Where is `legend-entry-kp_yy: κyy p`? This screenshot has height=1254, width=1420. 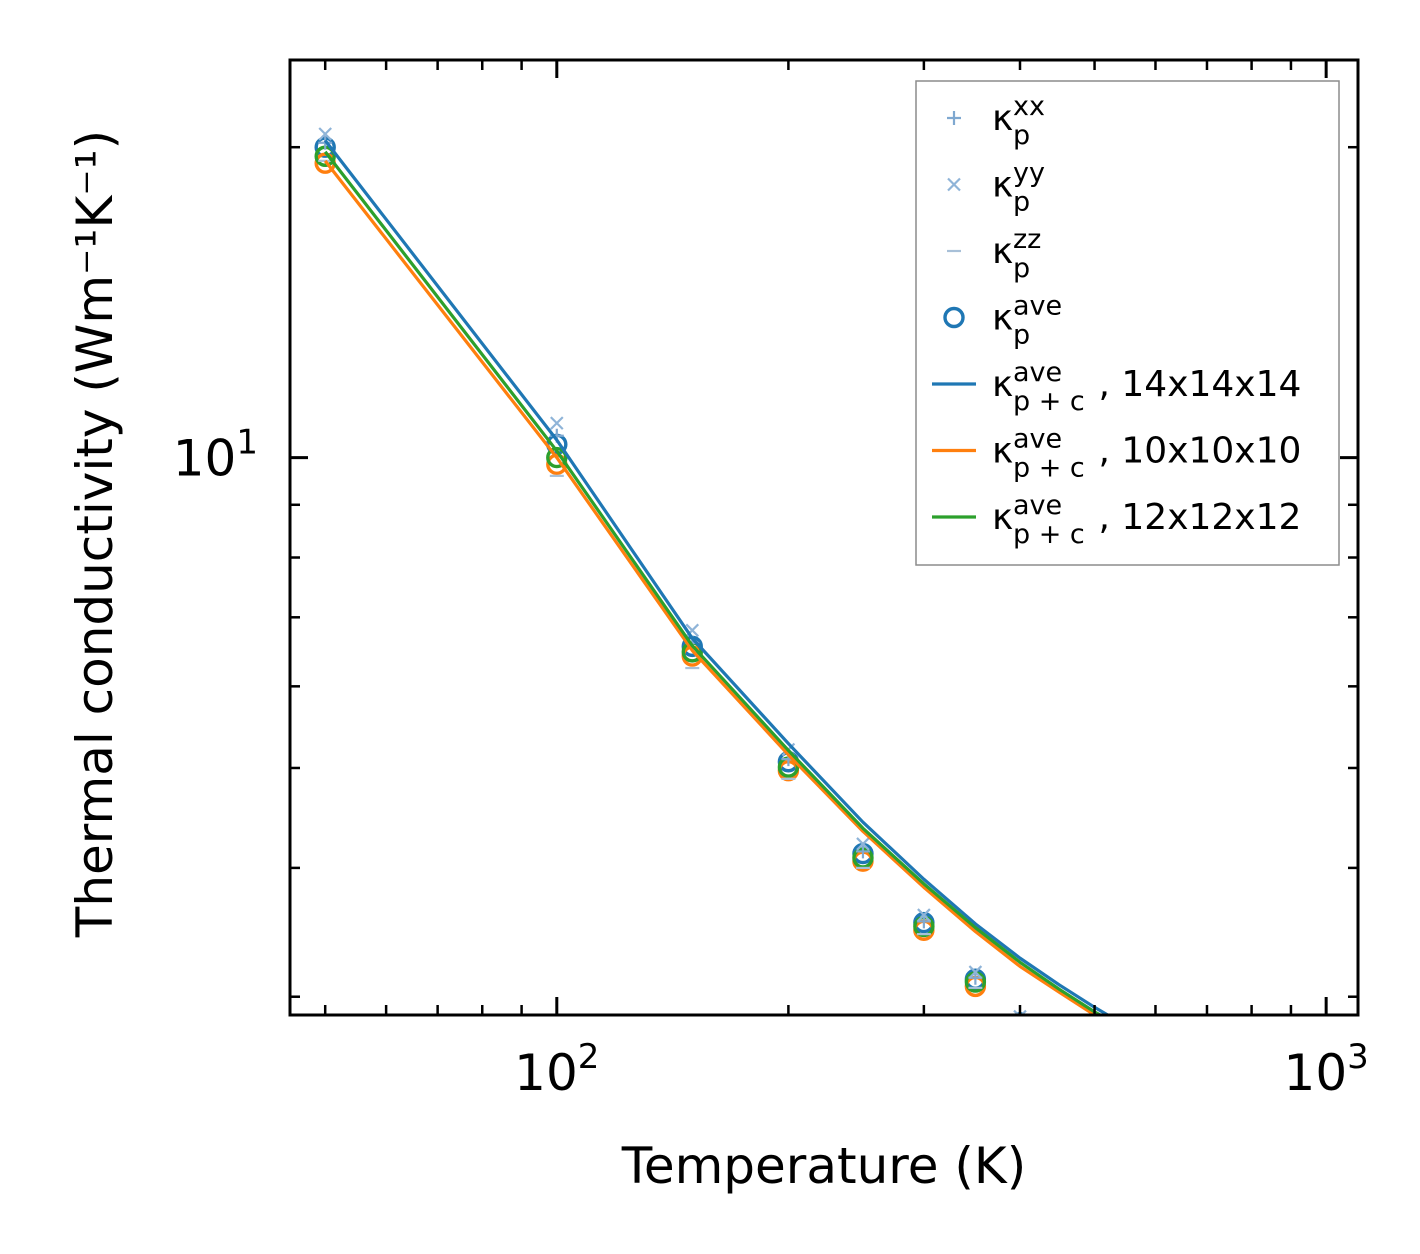
legend-entry-kp_yy: κyy p is located at coordinates (996, 188).